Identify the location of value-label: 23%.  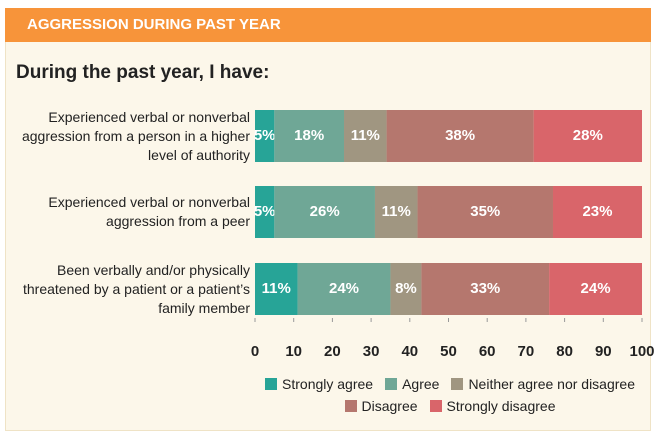
(597, 211).